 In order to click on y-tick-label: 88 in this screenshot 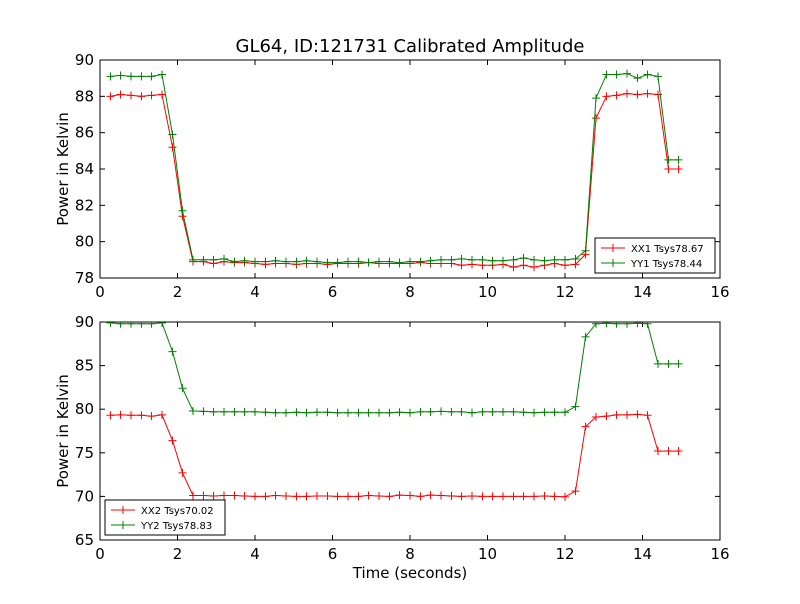, I will do `click(84, 96)`.